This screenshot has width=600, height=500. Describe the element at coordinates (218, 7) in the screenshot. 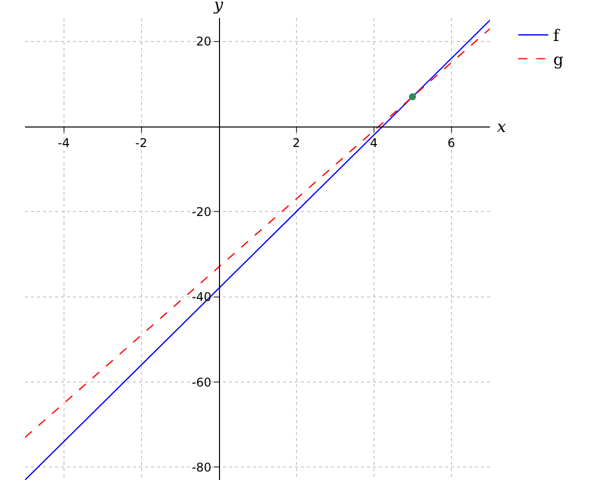

I see `y-axis-title: y` at that location.